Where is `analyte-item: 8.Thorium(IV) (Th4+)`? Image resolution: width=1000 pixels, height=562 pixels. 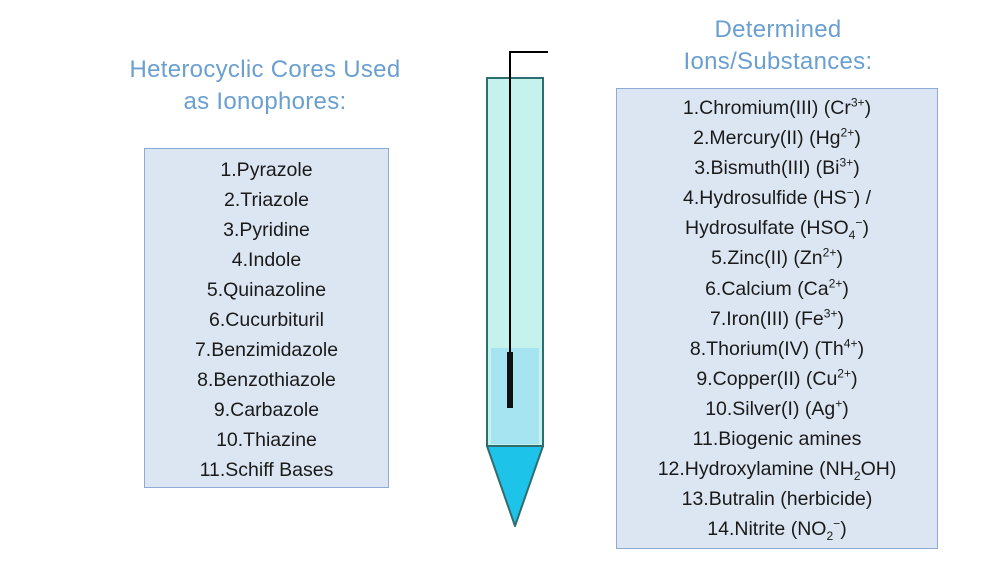
analyte-item: 8.Thorium(IV) (Th4+) is located at coordinates (777, 349).